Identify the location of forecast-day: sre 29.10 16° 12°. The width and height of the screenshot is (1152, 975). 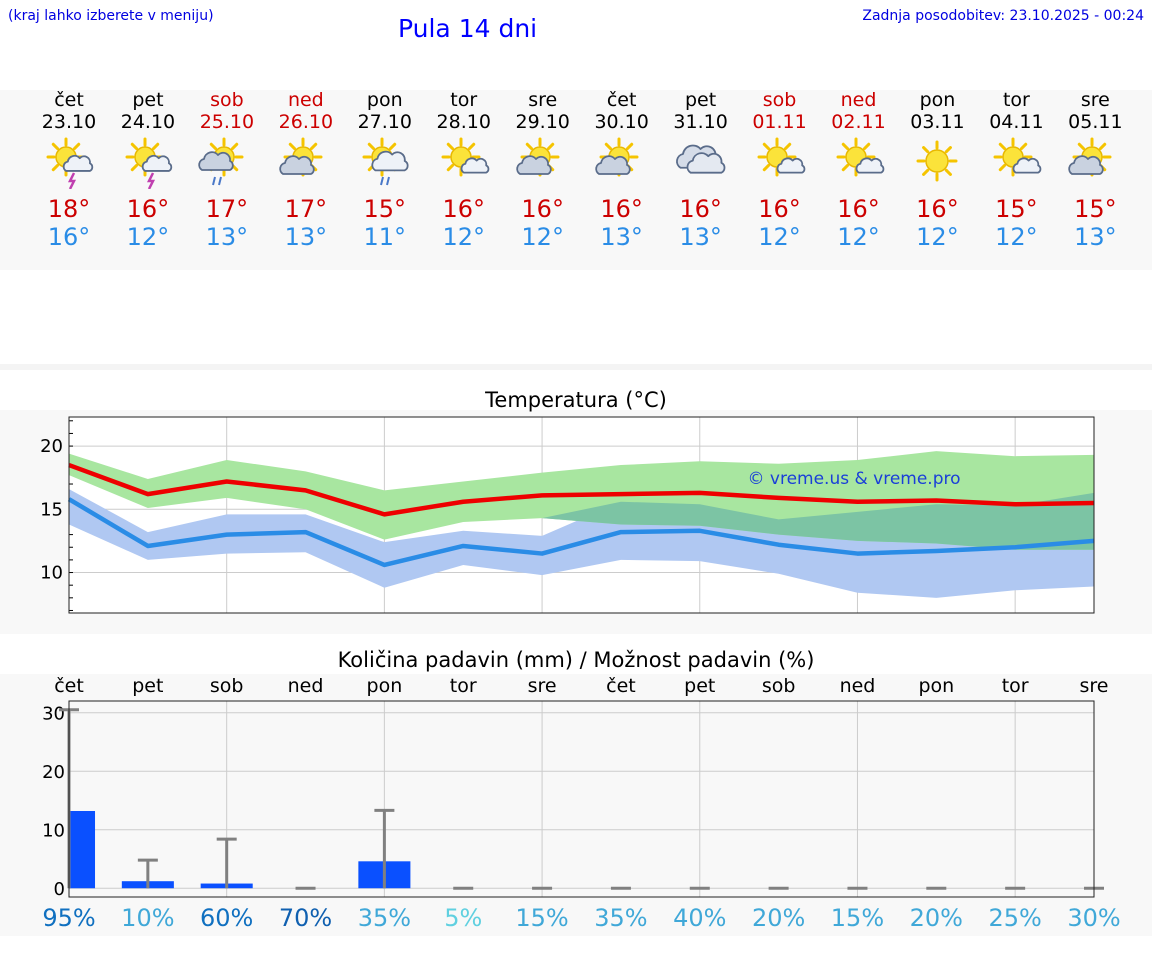
(543, 170).